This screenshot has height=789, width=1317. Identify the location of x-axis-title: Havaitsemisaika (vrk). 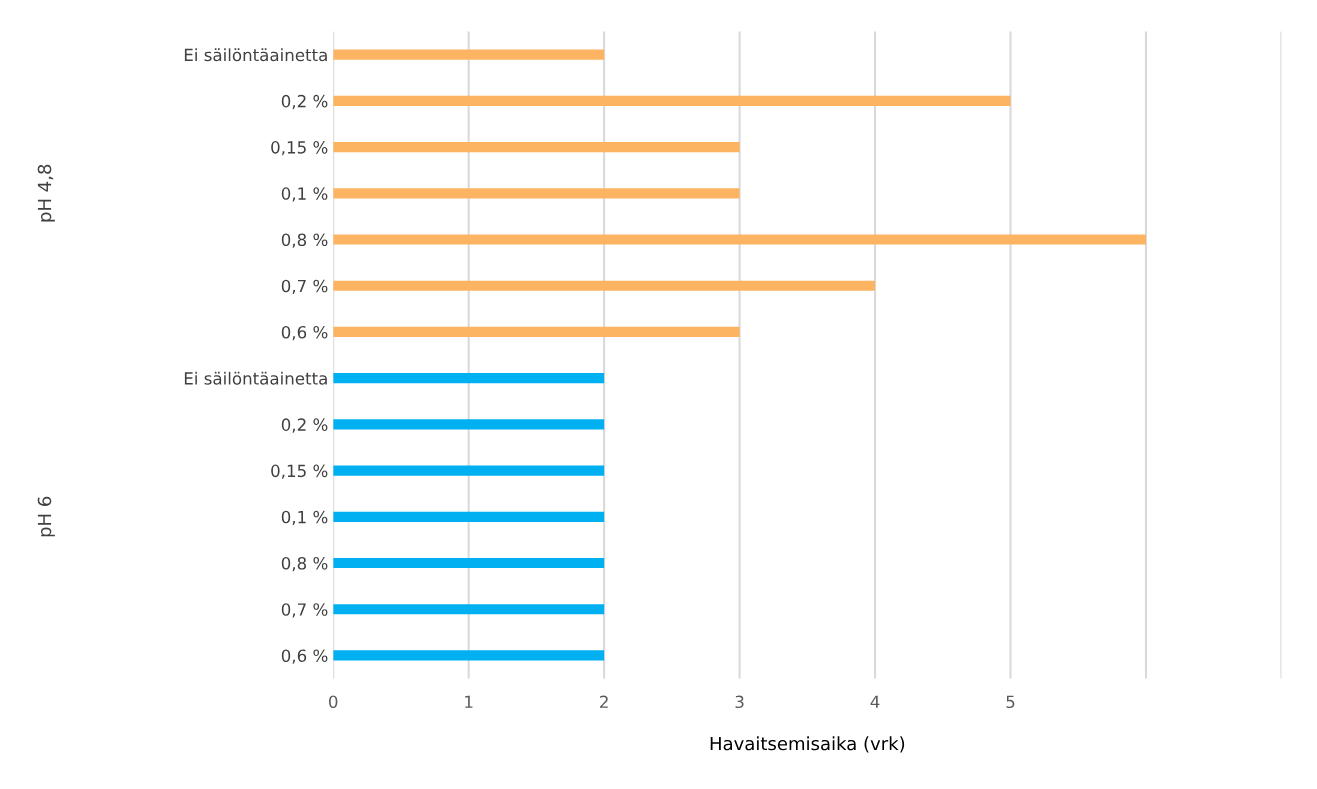
(807, 744).